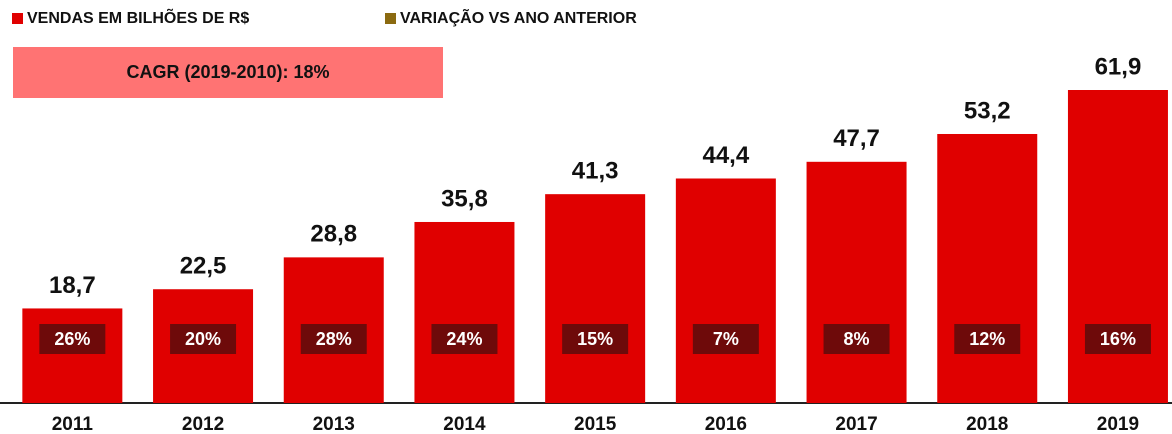 The height and width of the screenshot is (434, 1172). I want to click on variation-label: 28%, so click(334, 339).